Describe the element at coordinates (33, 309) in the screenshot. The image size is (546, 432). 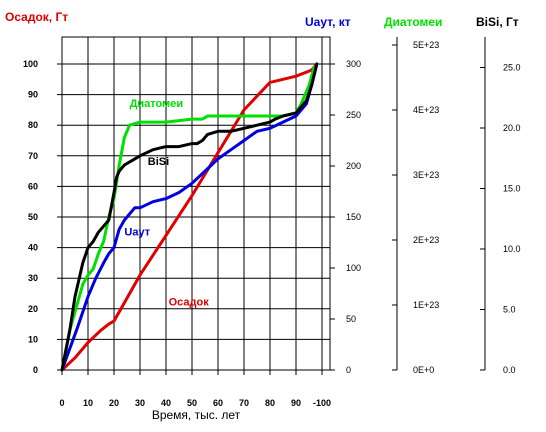
I see `left-axis-tick-label: 20` at that location.